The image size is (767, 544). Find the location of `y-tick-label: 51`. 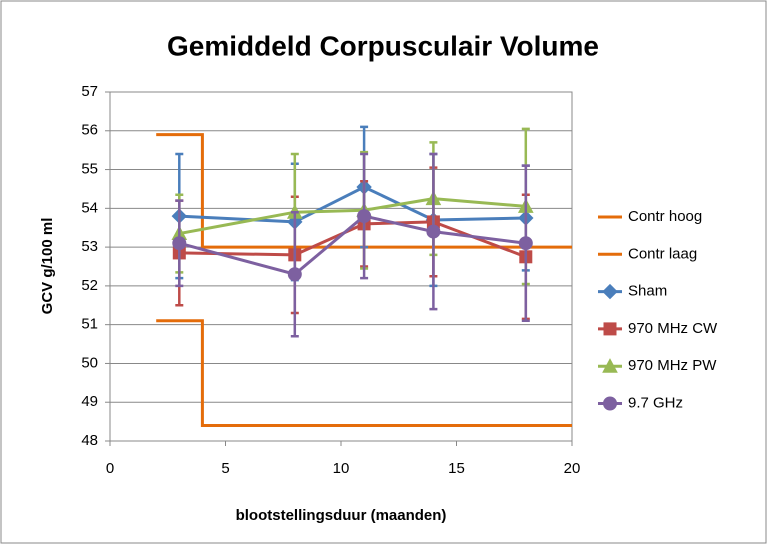

y-tick-label: 51 is located at coordinates (89, 324).